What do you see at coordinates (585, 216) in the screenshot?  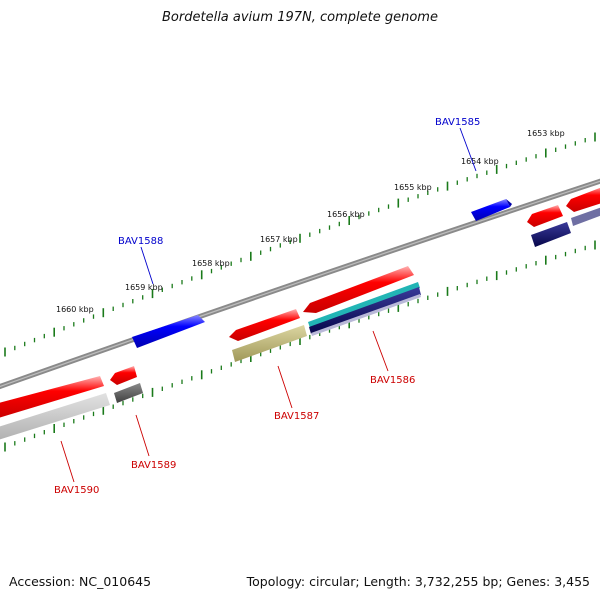 I see `track-slate-right` at bounding box center [585, 216].